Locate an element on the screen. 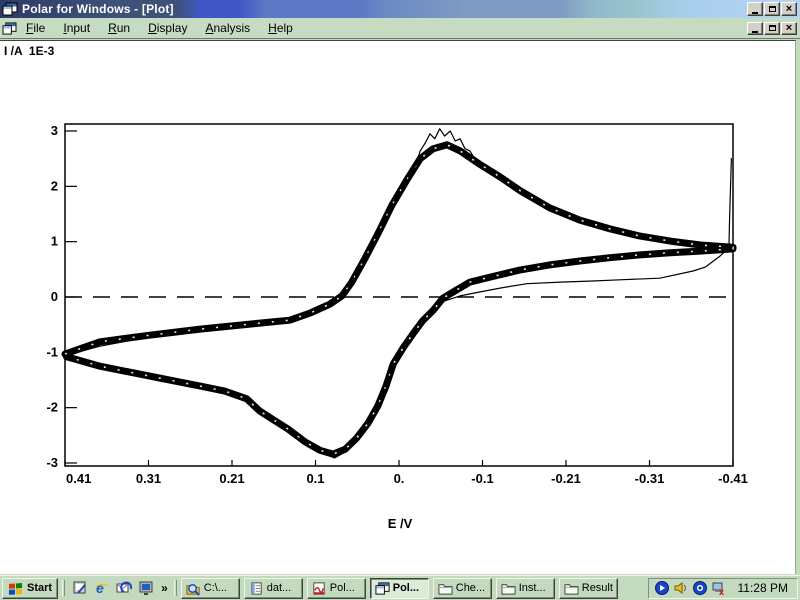 The height and width of the screenshot is (600, 800). x-tick-label: 0.41 is located at coordinates (78, 478).